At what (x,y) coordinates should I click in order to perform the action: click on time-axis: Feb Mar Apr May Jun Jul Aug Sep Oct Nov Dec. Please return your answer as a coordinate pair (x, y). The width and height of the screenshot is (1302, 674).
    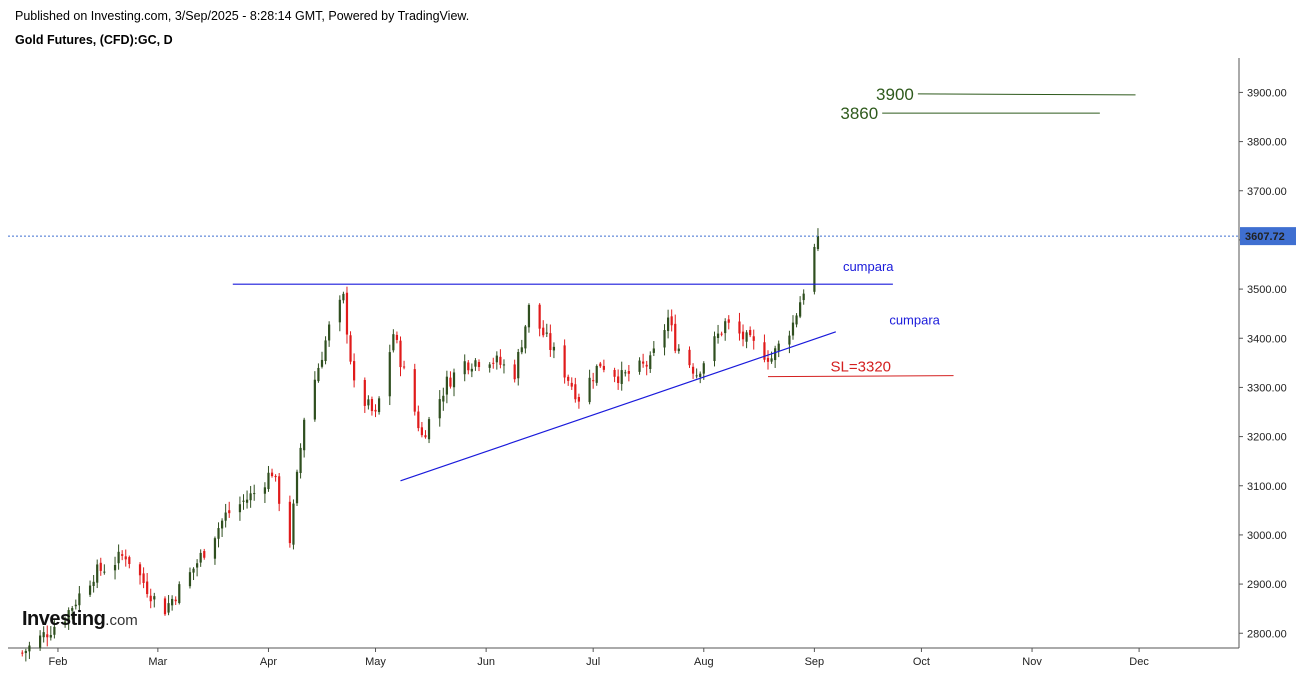
    Looking at the image, I should click on (598, 658).